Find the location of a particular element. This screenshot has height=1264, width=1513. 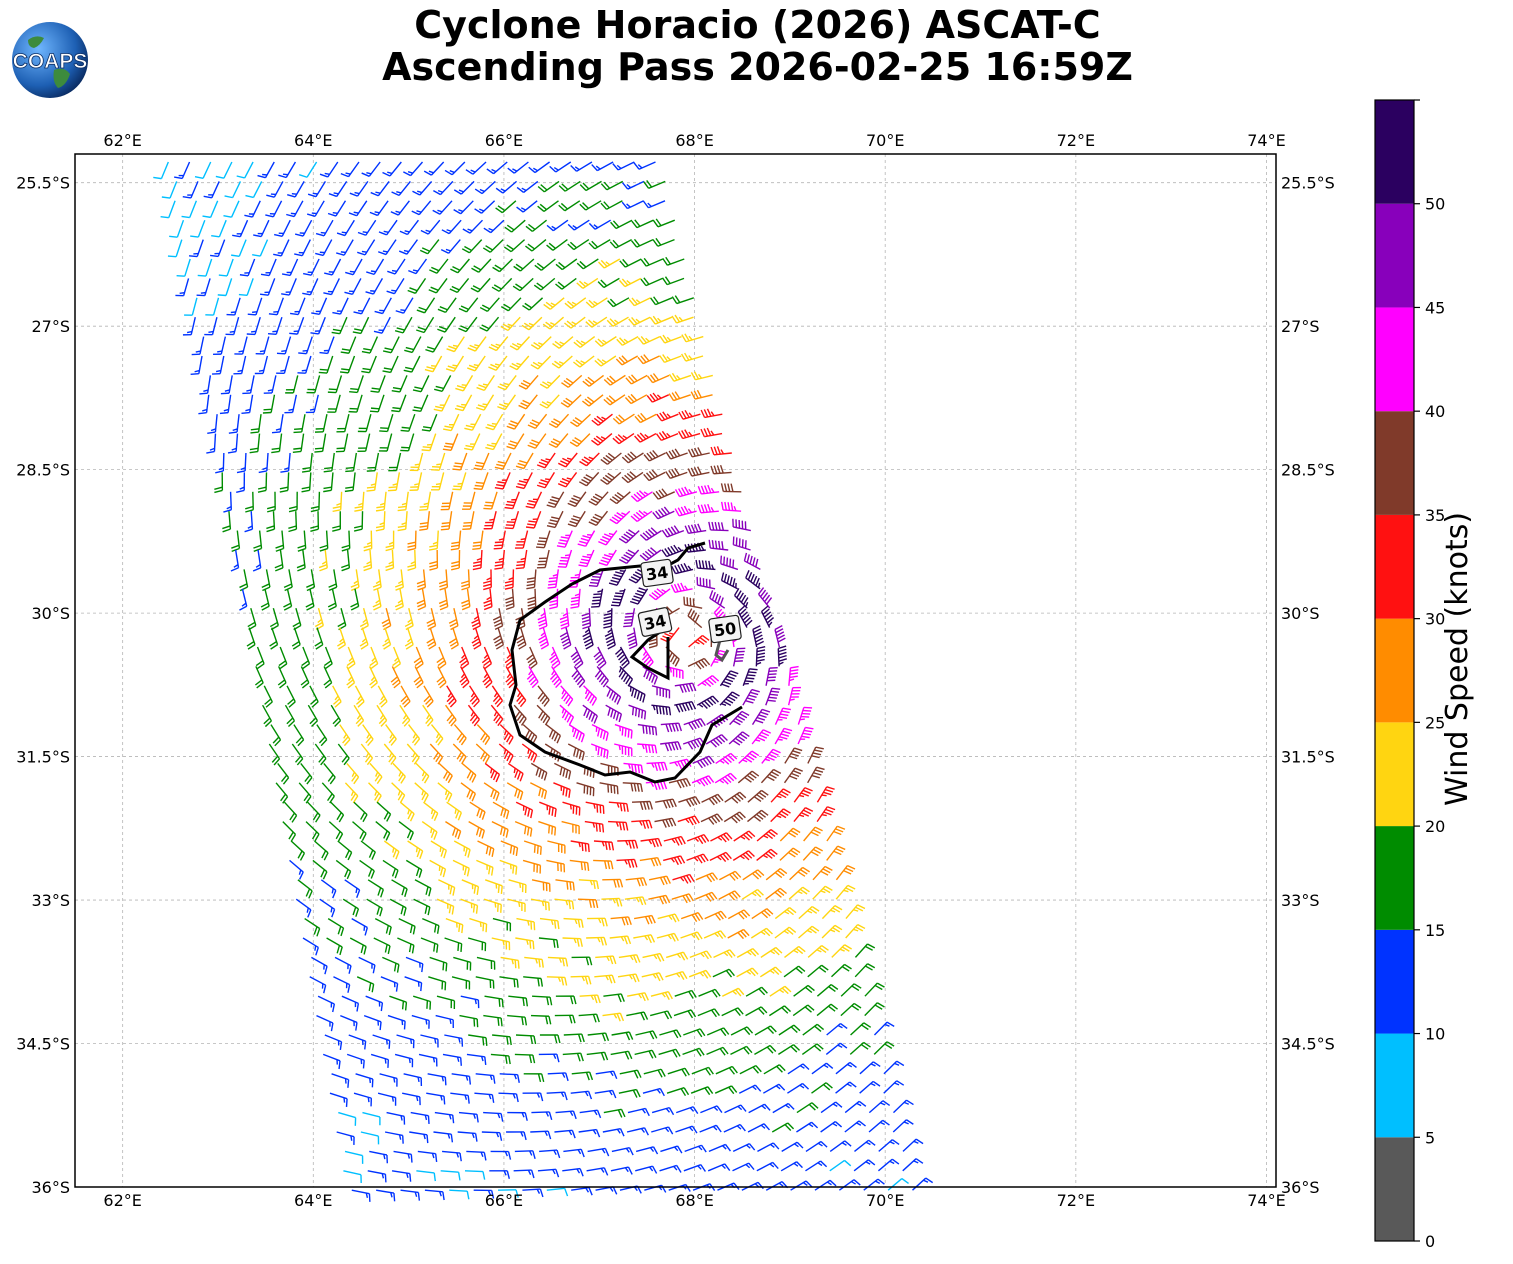

lon-tick-label: 70°E is located at coordinates (885, 1200).